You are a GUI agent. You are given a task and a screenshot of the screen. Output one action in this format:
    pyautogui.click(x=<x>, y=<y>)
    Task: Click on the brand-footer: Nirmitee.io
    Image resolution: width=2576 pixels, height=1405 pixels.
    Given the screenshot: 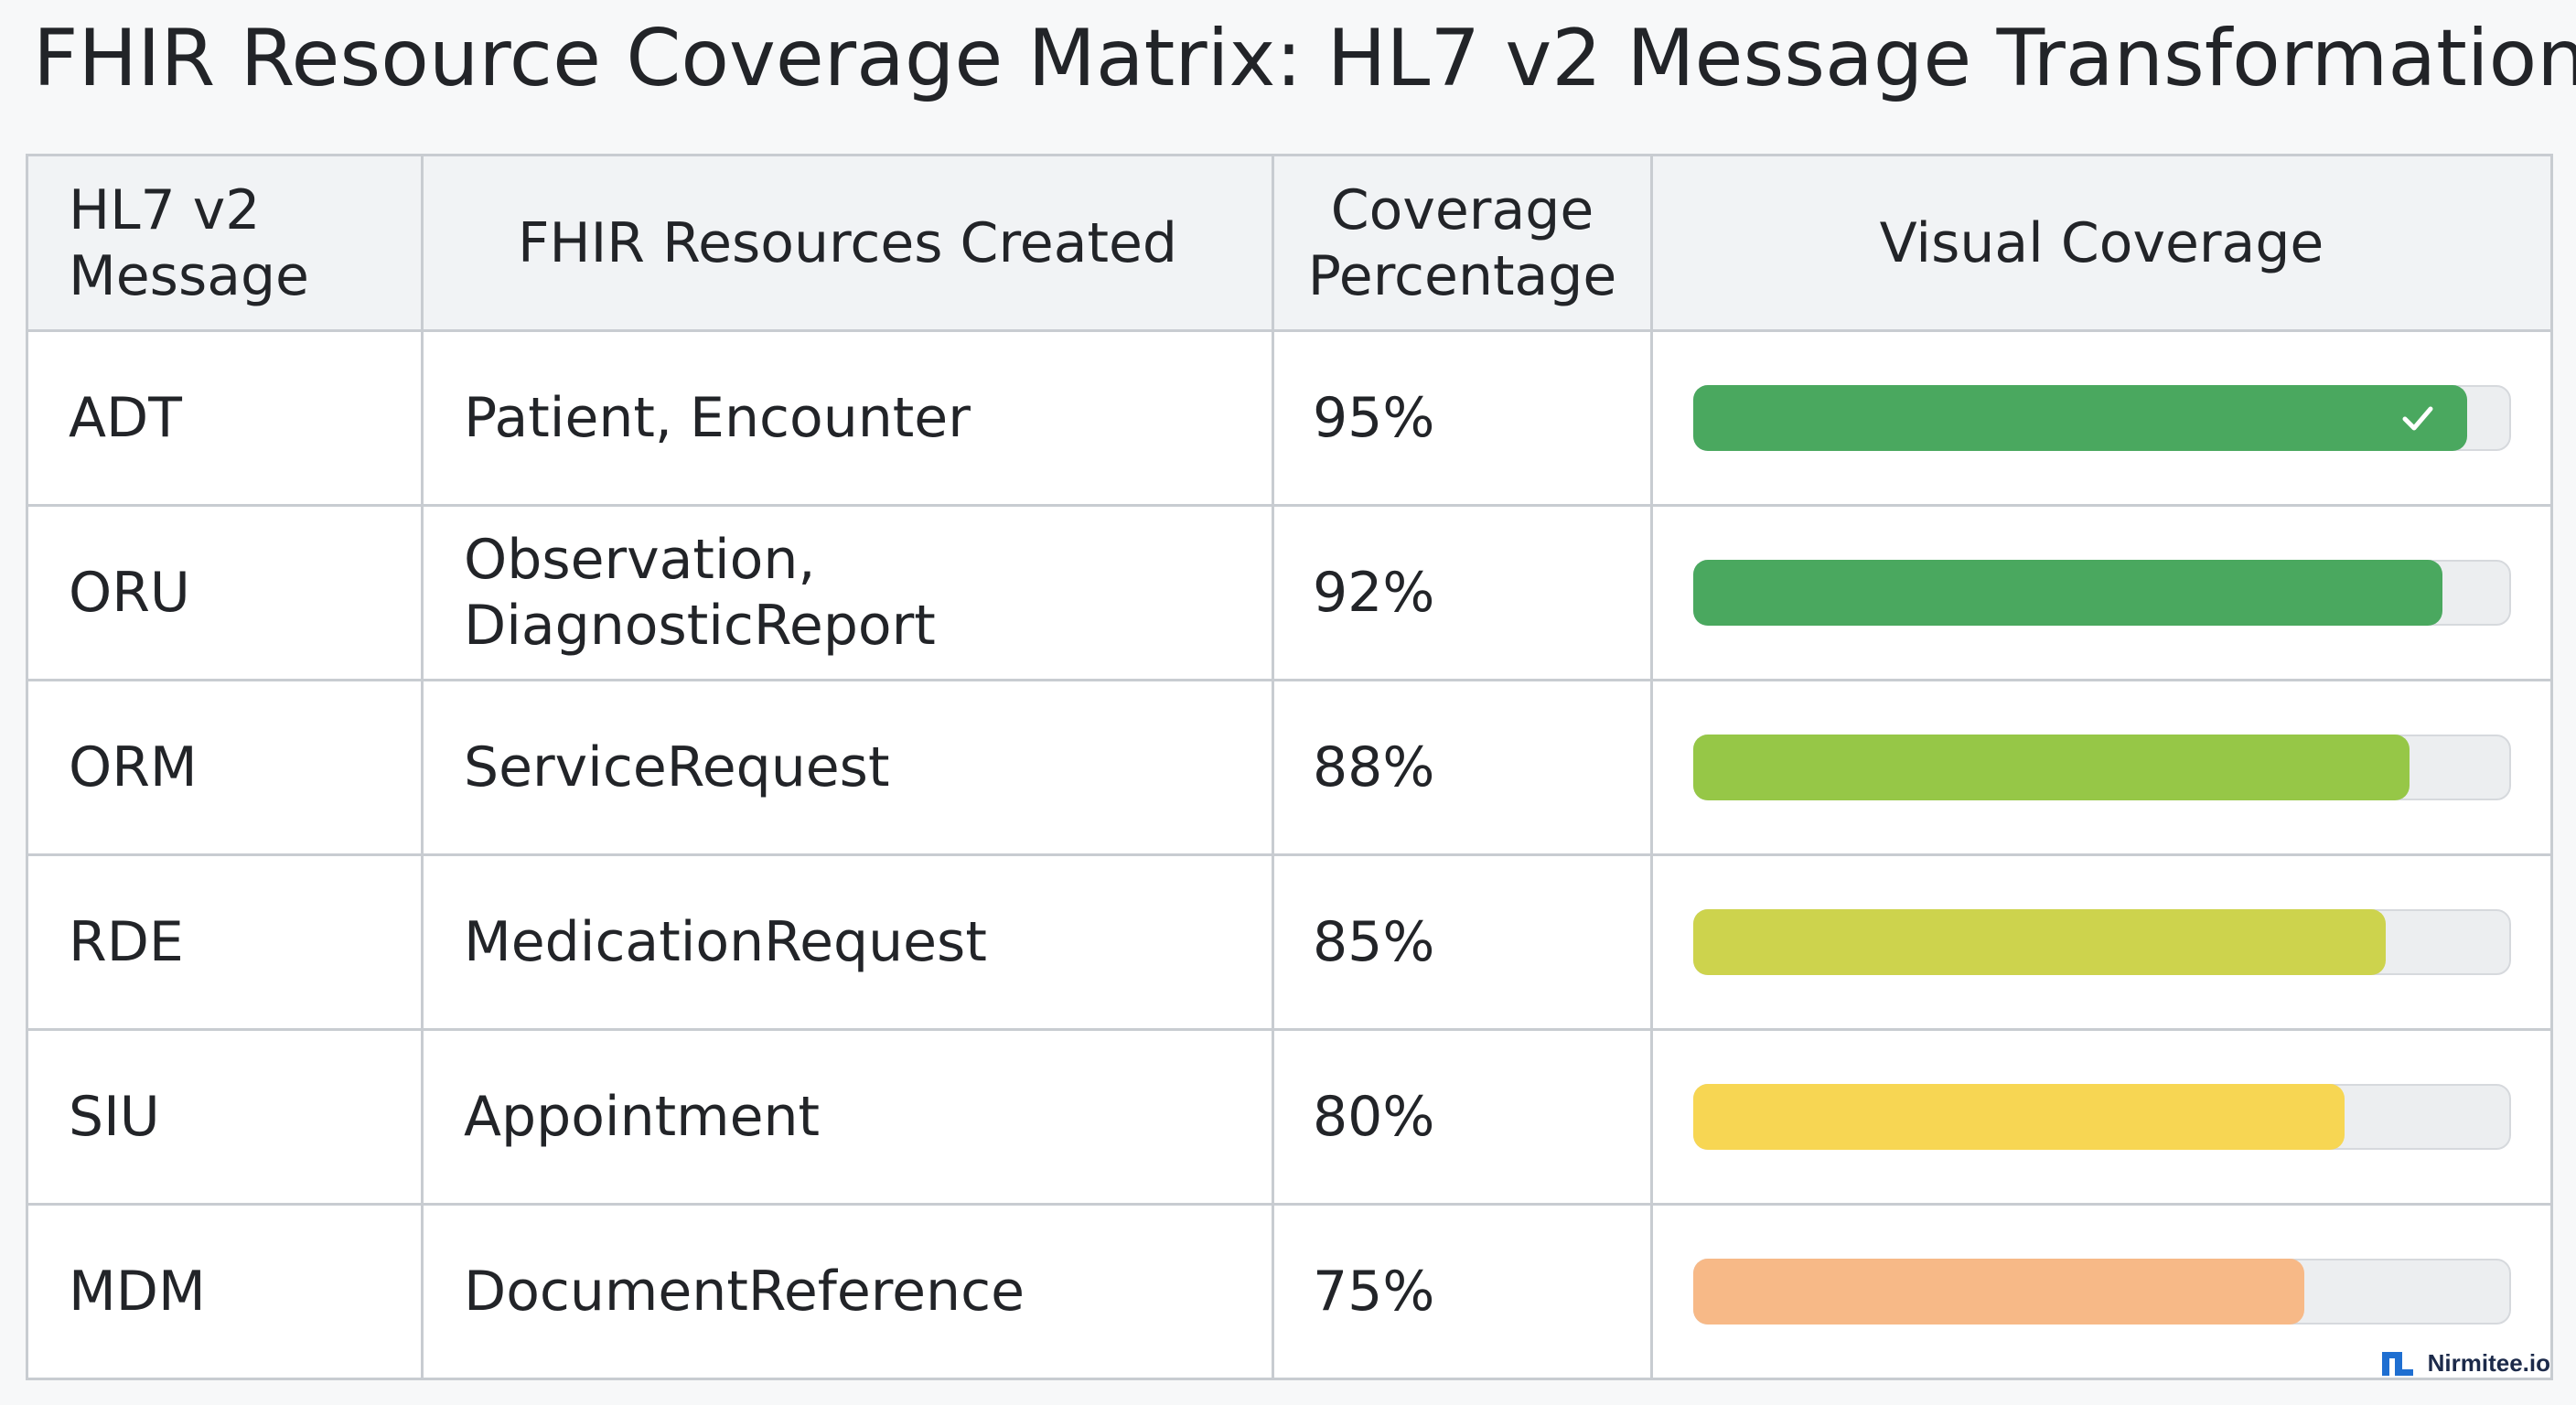 What is the action you would take?
    pyautogui.click(x=2465, y=1363)
    